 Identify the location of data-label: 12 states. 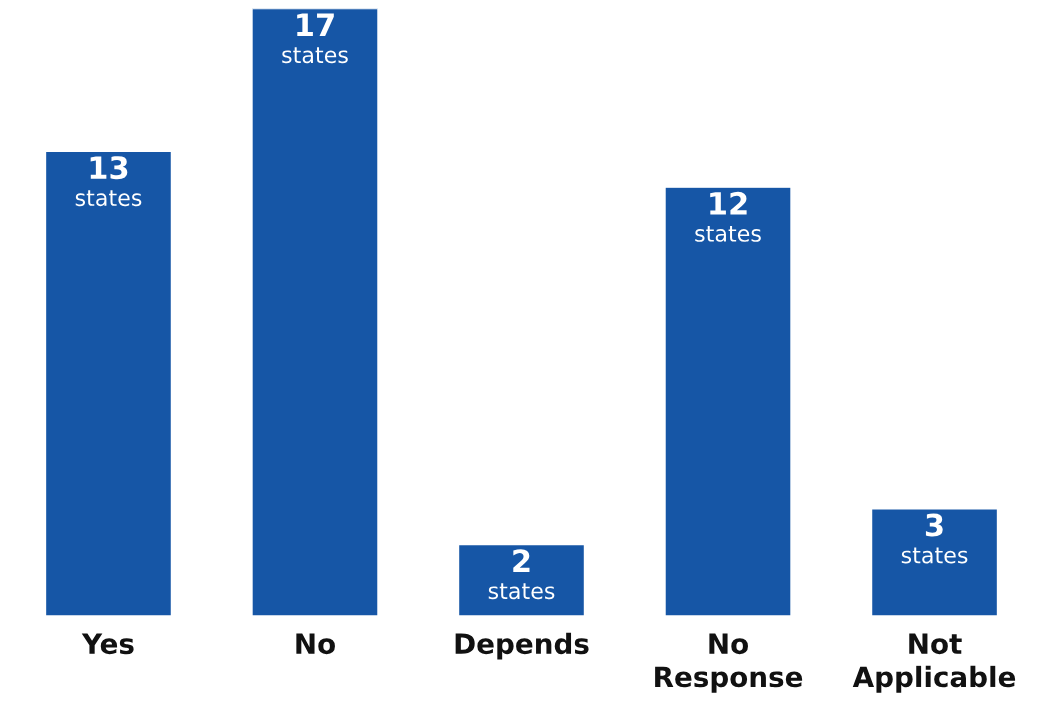
(728, 216).